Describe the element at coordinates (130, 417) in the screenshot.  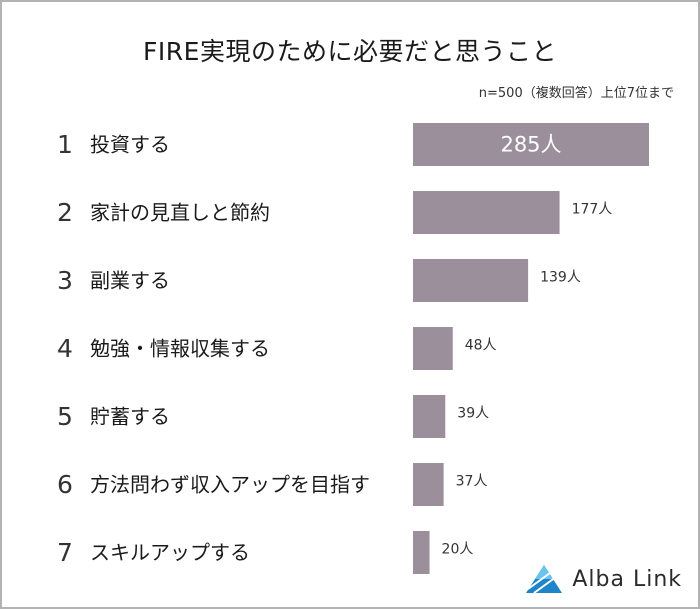
I see `category-label: 貯蓄する` at that location.